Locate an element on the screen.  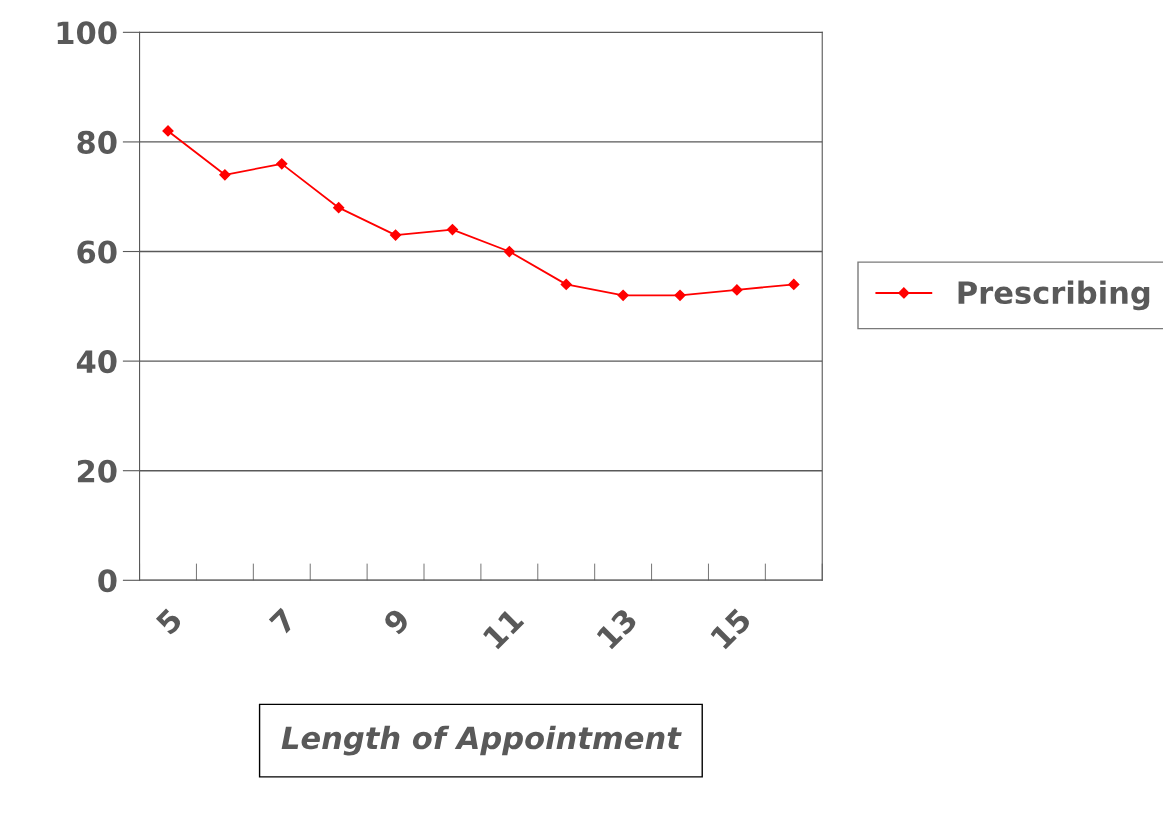
y-tick-label: 20 is located at coordinates (97, 471).